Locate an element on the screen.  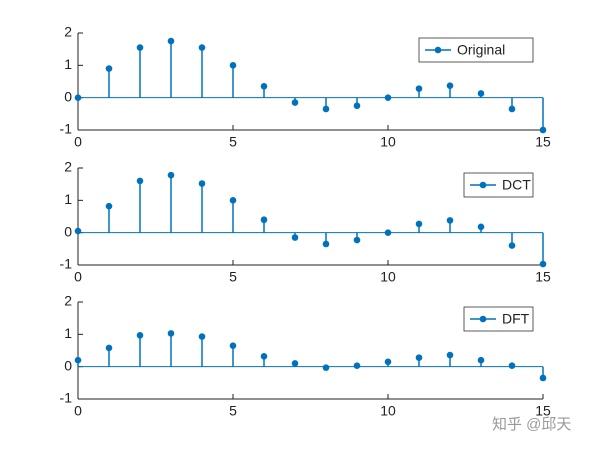
legend-label: DCT is located at coordinates (516, 185).